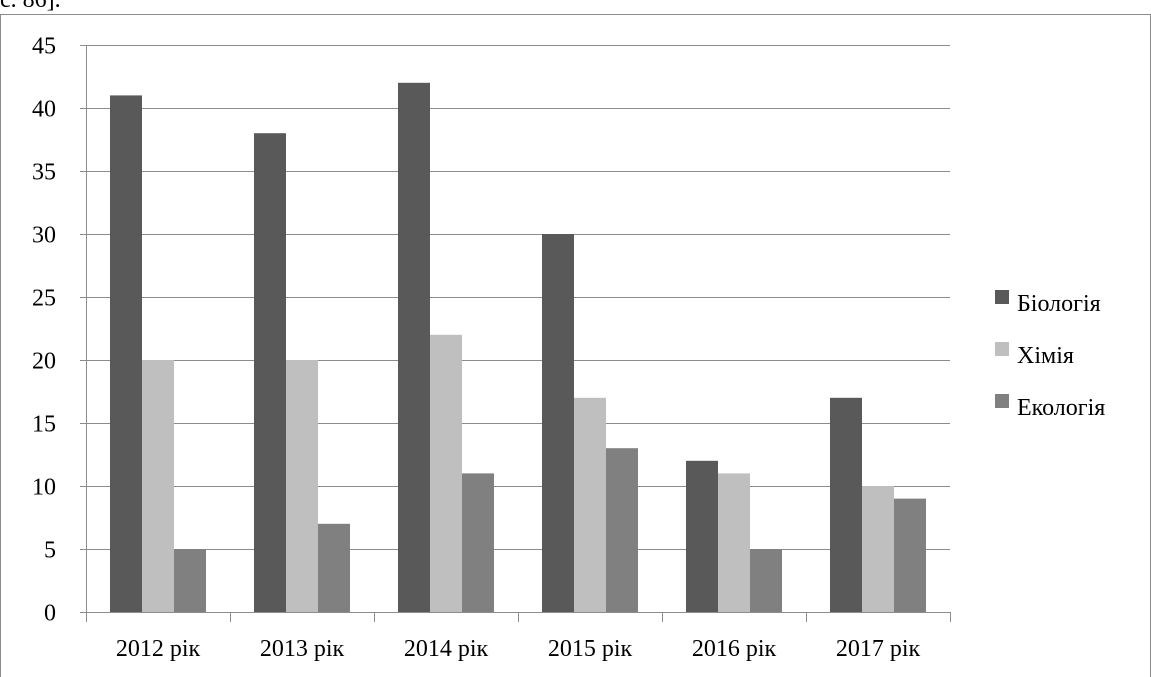  I want to click on bar-Біологія-2016 рік, so click(702, 536).